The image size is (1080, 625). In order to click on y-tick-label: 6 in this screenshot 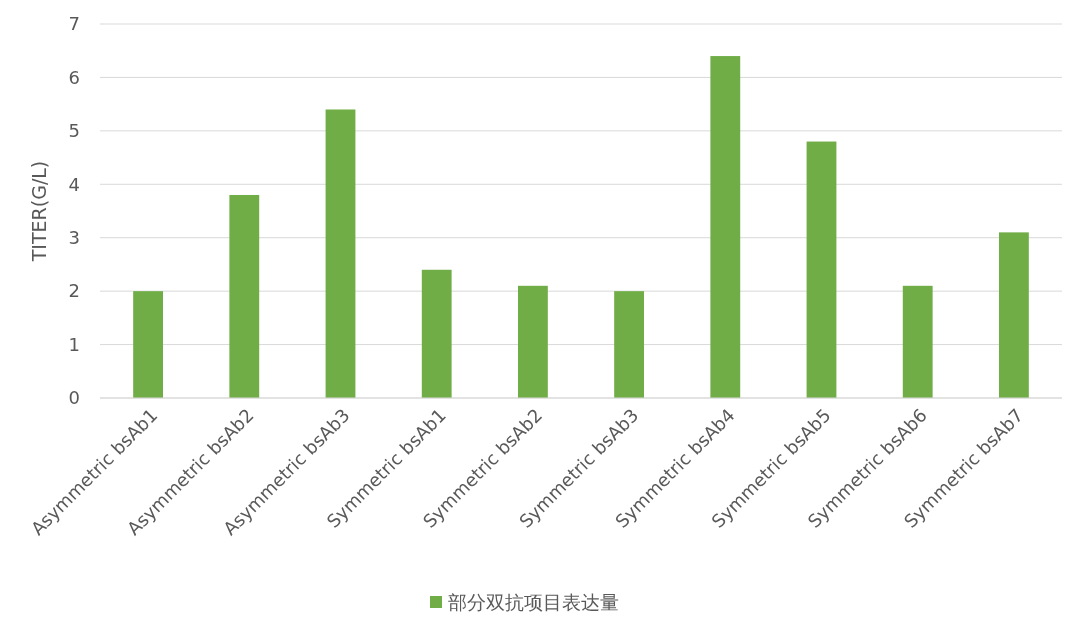, I will do `click(74, 77)`.